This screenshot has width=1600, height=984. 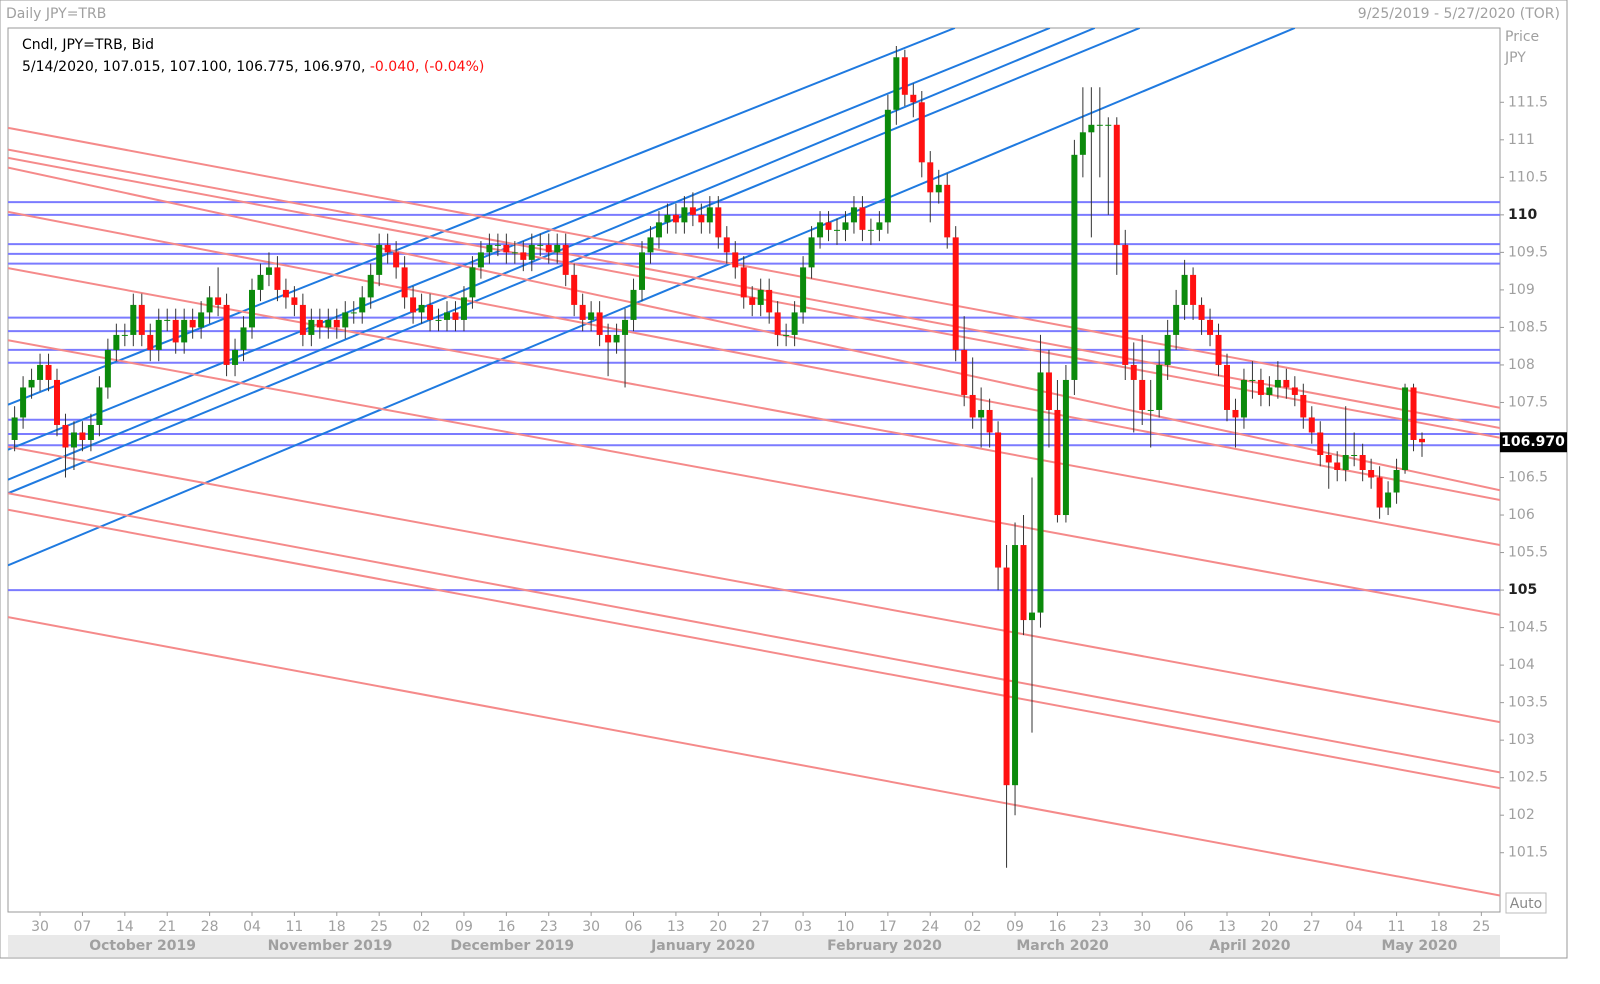 What do you see at coordinates (1100, 927) in the screenshot?
I see `x-tick-label: 23` at bounding box center [1100, 927].